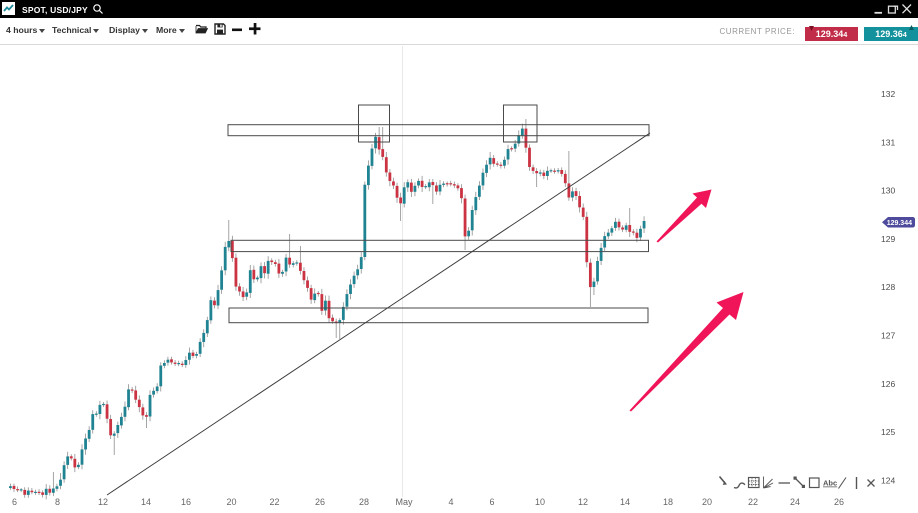  Describe the element at coordinates (888, 94) in the screenshot. I see `svg-text: 132` at that location.